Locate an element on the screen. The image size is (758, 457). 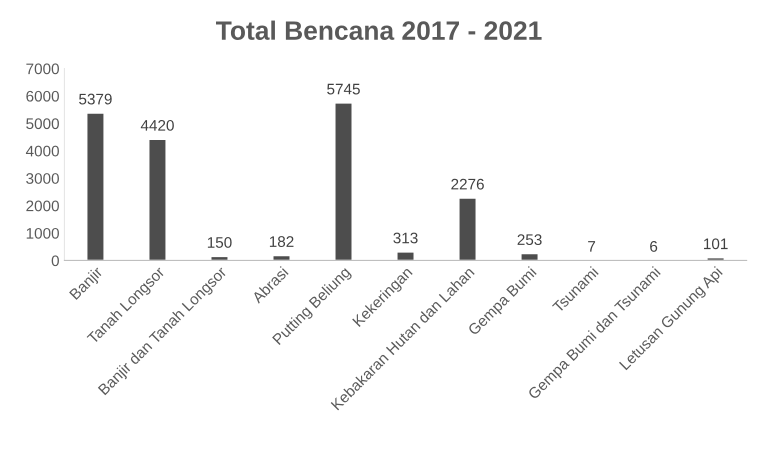
data-label: 7 is located at coordinates (592, 246).